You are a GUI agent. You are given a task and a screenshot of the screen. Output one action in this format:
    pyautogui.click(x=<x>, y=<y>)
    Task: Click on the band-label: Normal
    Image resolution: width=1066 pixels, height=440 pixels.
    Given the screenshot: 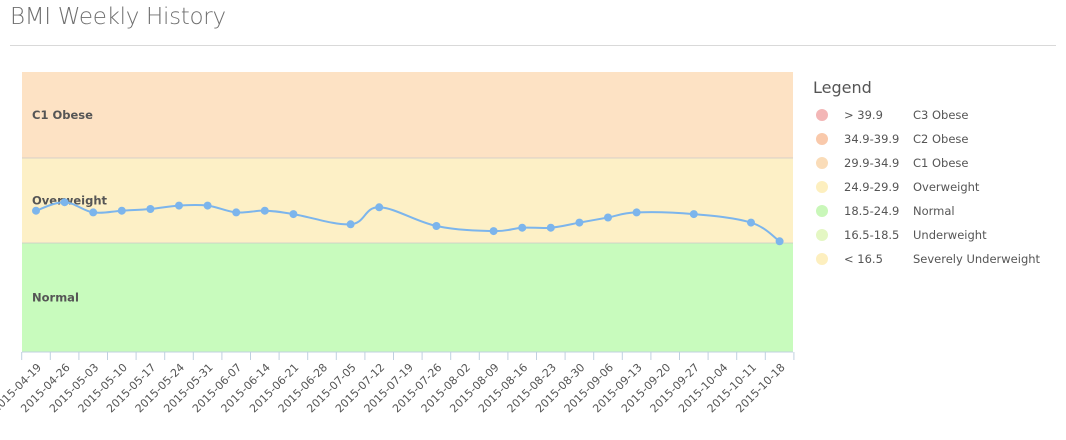 What is the action you would take?
    pyautogui.click(x=55, y=298)
    